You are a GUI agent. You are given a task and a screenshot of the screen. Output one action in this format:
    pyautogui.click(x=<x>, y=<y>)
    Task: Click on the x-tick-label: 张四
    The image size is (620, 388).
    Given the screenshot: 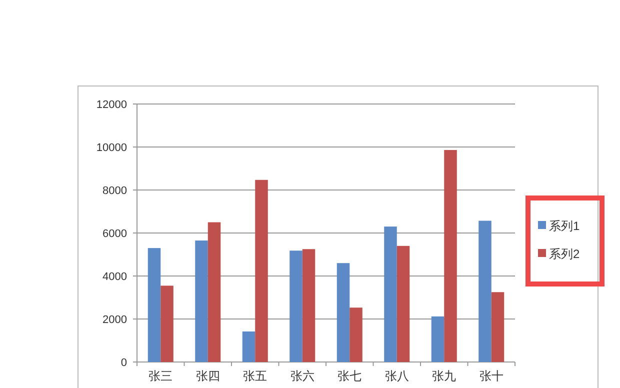 What is the action you would take?
    pyautogui.click(x=208, y=376)
    